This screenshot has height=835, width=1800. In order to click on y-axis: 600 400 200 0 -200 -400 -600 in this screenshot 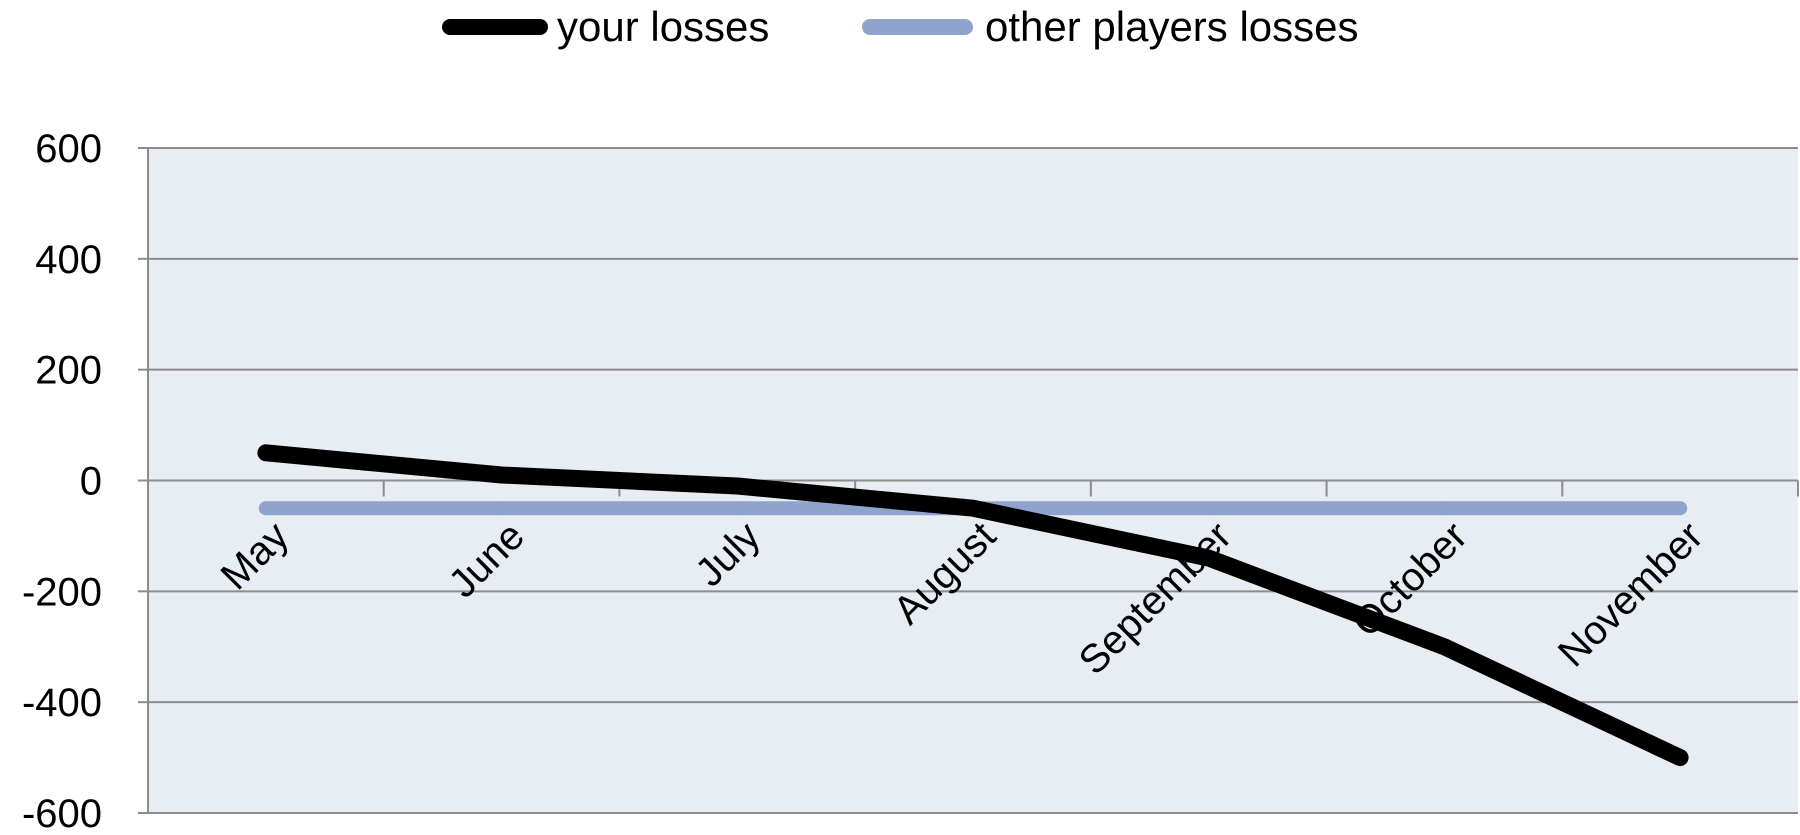, I will do `click(85, 481)`.